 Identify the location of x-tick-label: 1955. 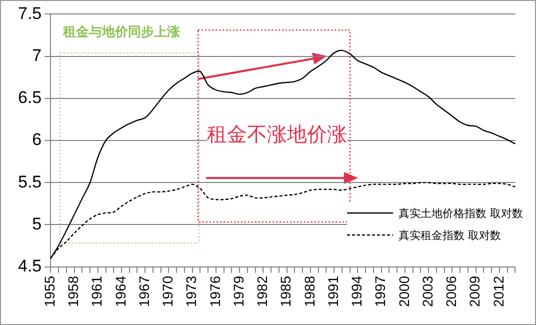
(49, 292).